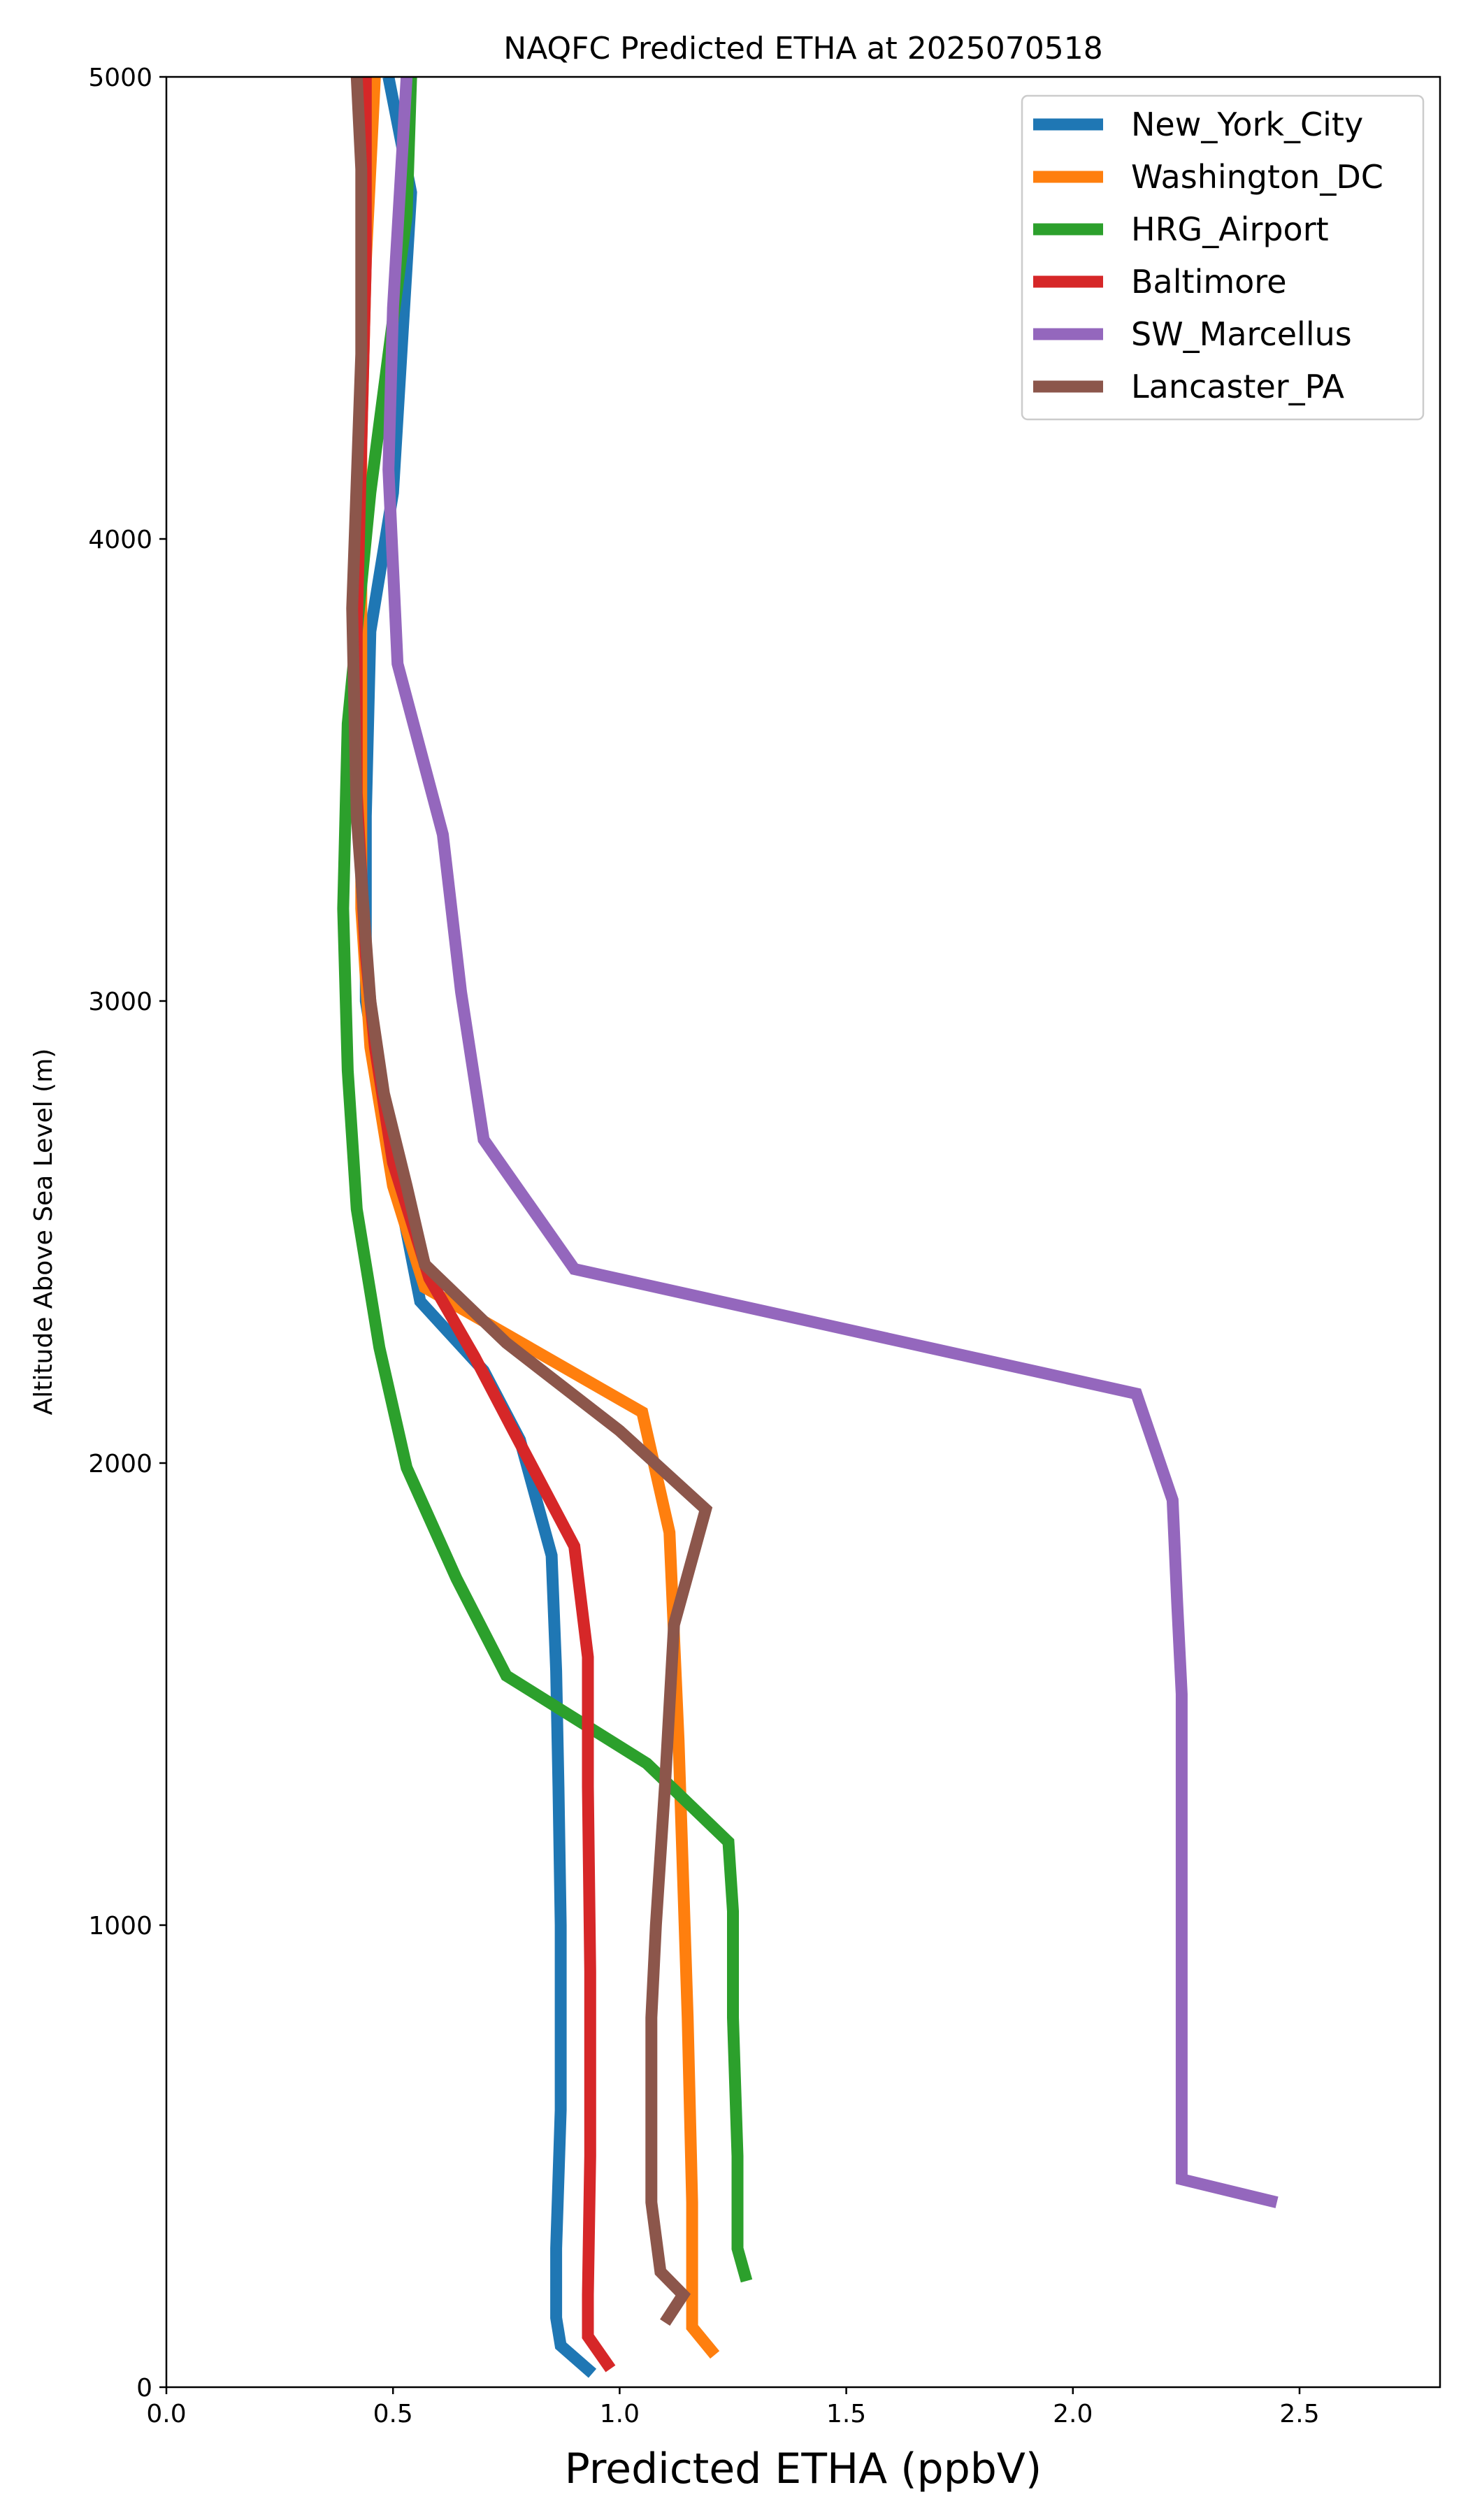 The width and height of the screenshot is (1468, 2520). What do you see at coordinates (1073, 2414) in the screenshot?
I see `x-tick-label: 2.0` at bounding box center [1073, 2414].